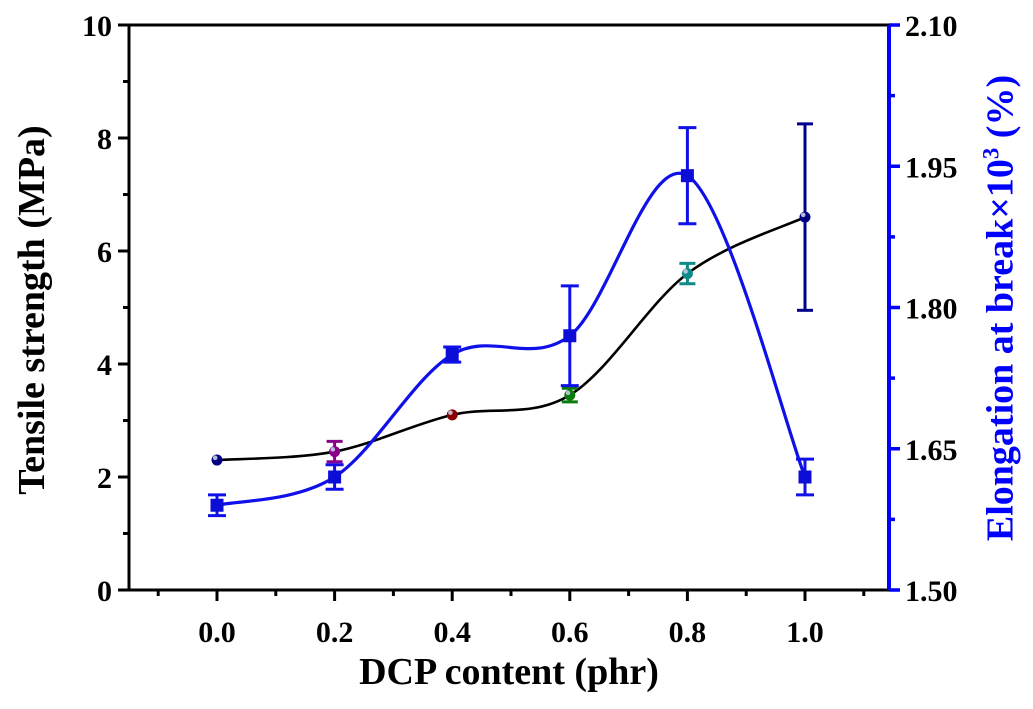 This screenshot has height=709, width=1033. What do you see at coordinates (104, 252) in the screenshot?
I see `left-tick-label: 6` at bounding box center [104, 252].